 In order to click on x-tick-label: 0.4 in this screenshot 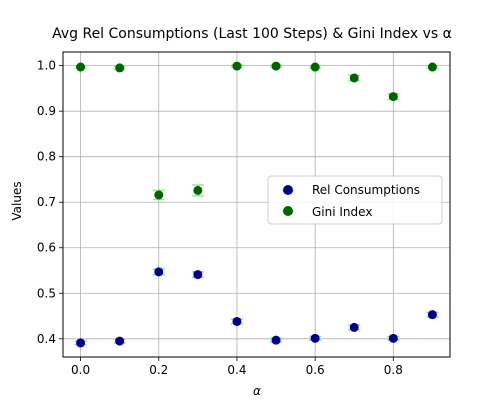, I will do `click(236, 370)`.